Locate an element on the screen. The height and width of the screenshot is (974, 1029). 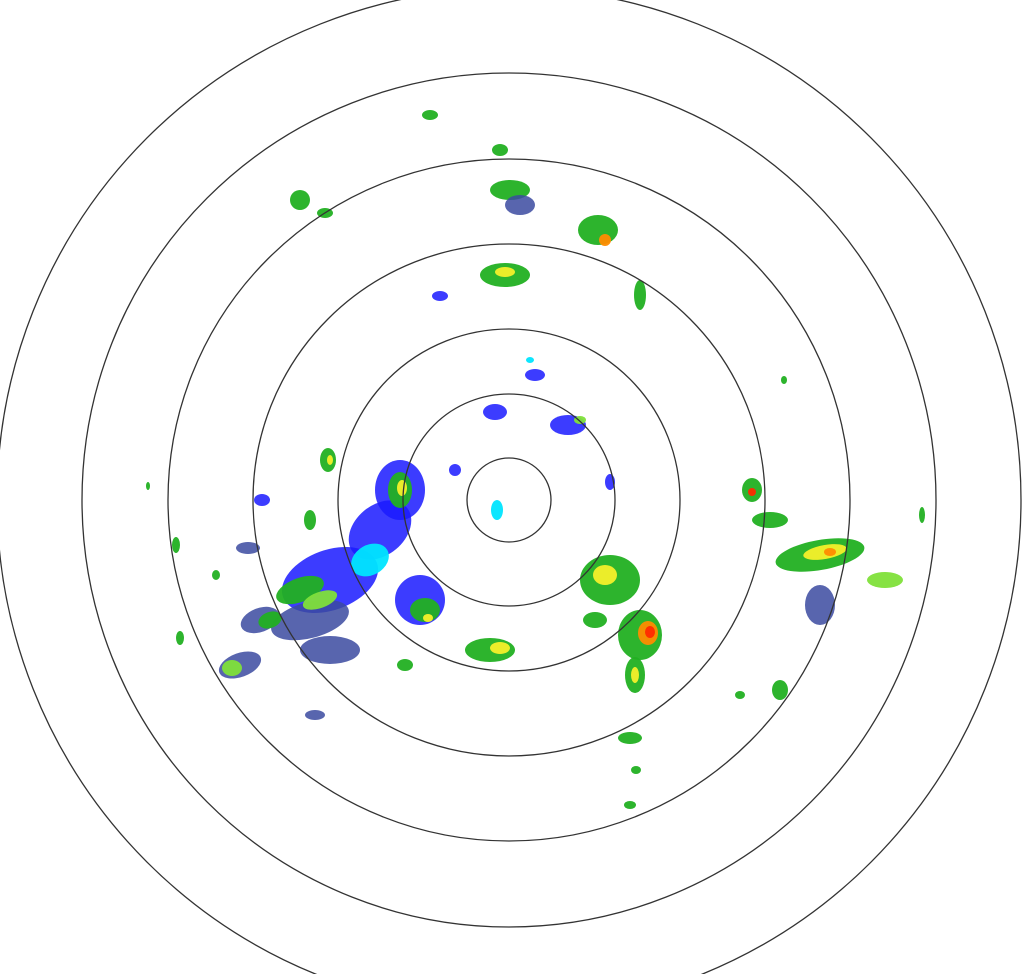
range-ring is located at coordinates (509, 500).